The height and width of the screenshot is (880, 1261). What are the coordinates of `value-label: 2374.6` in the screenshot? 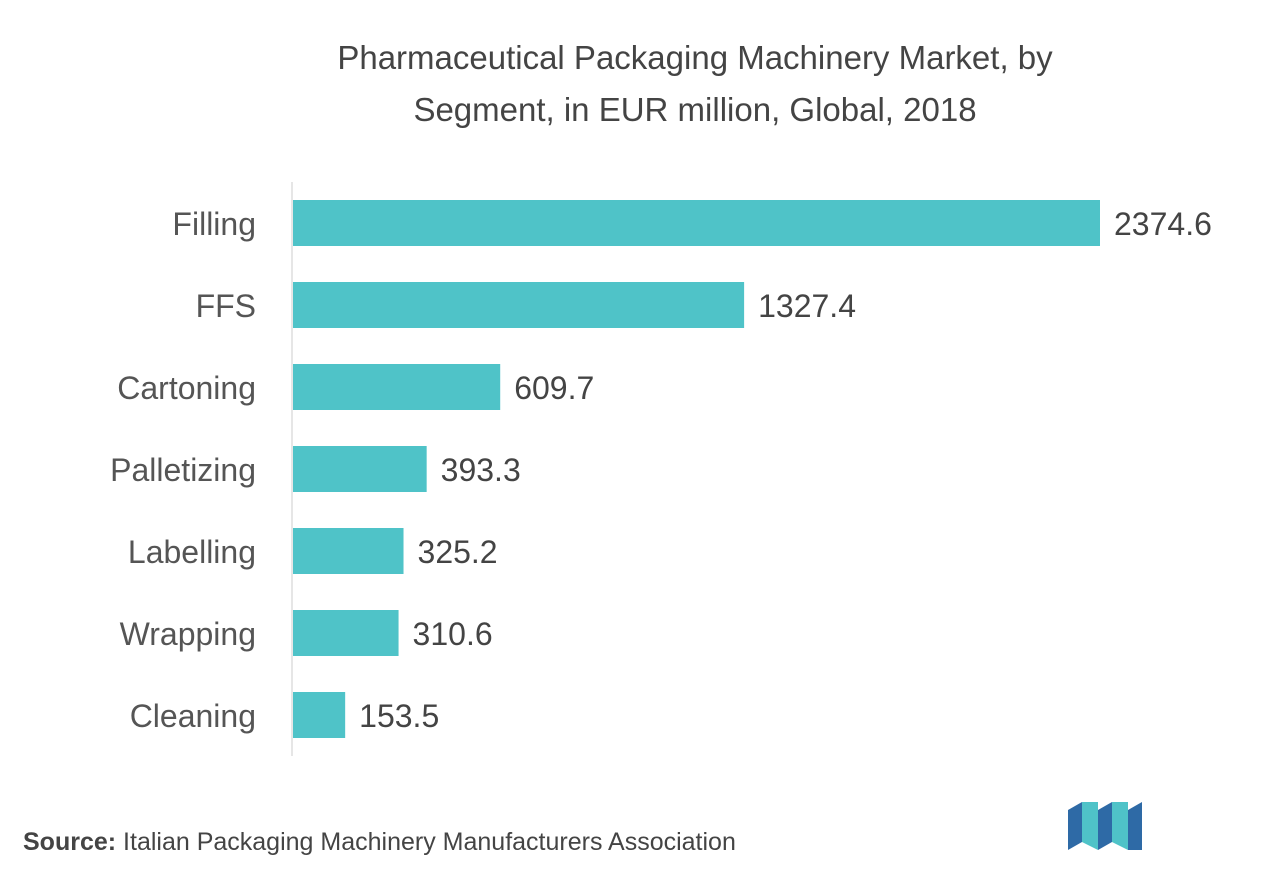 It's located at (1163, 224).